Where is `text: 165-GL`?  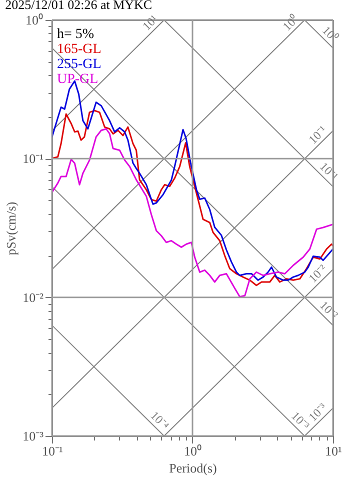
text: 165-GL is located at coordinates (79, 49).